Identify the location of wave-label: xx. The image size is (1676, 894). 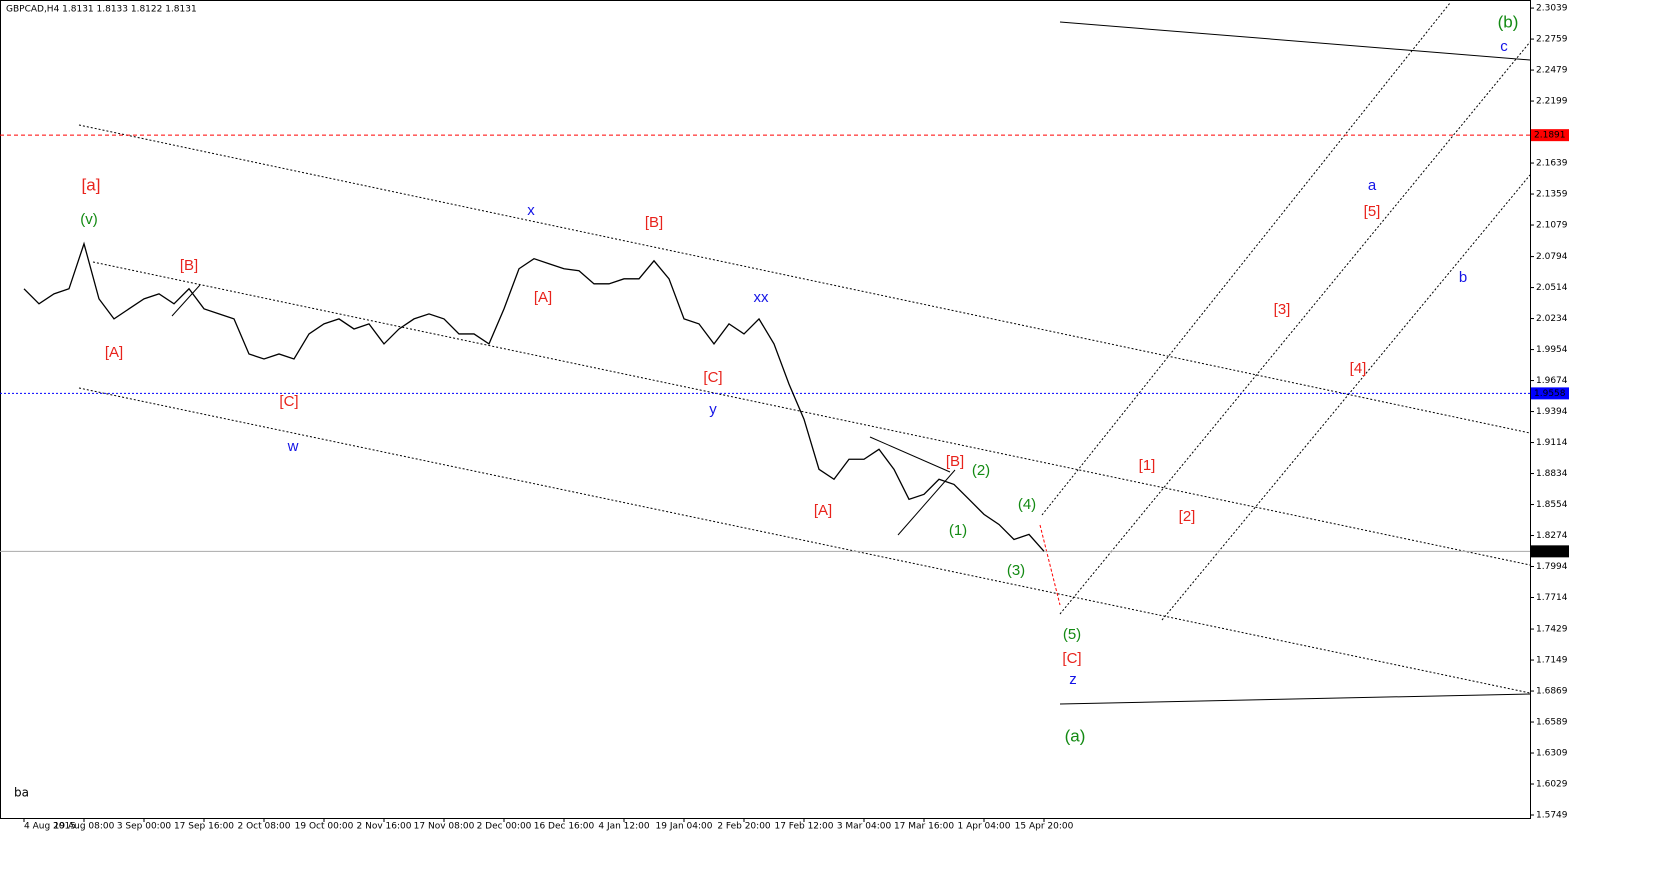
(762, 297).